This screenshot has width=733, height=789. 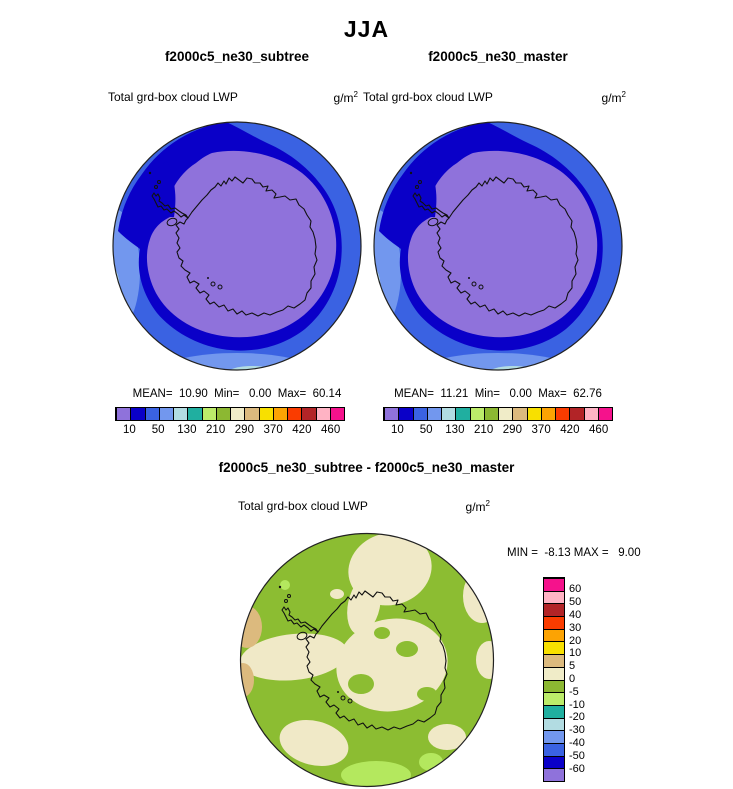 I want to click on map-diff-lwp, so click(x=367, y=660).